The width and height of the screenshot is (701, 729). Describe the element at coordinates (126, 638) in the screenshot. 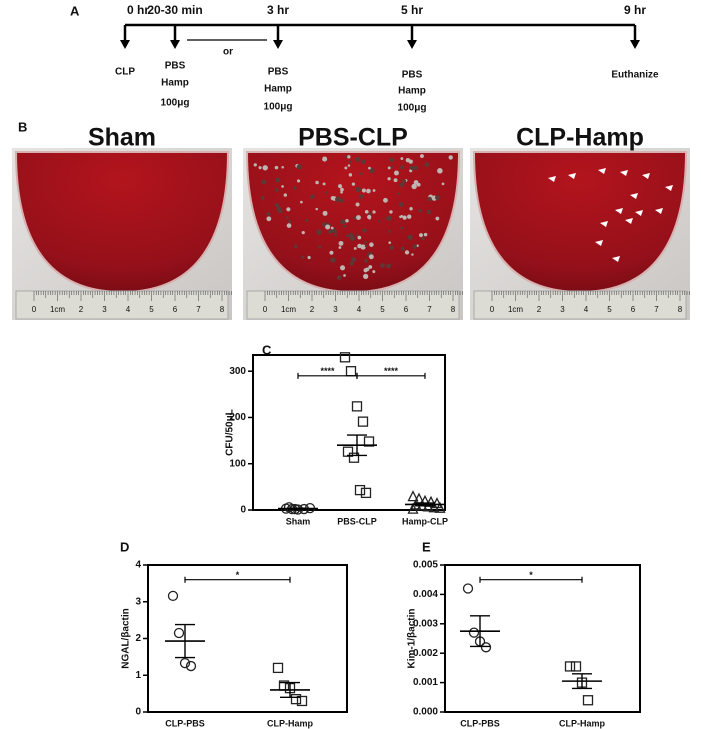

I see `y-axis-label: NGAL/βactin` at that location.